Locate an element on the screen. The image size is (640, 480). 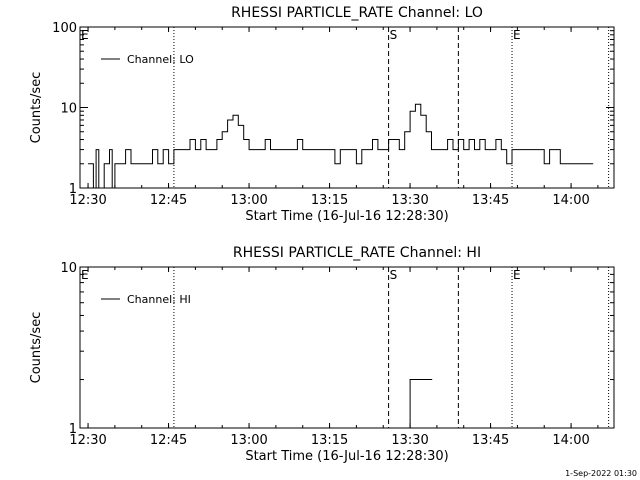
chart-title: RHESSI PARTICLE_RATE Channel: HI is located at coordinates (357, 253).